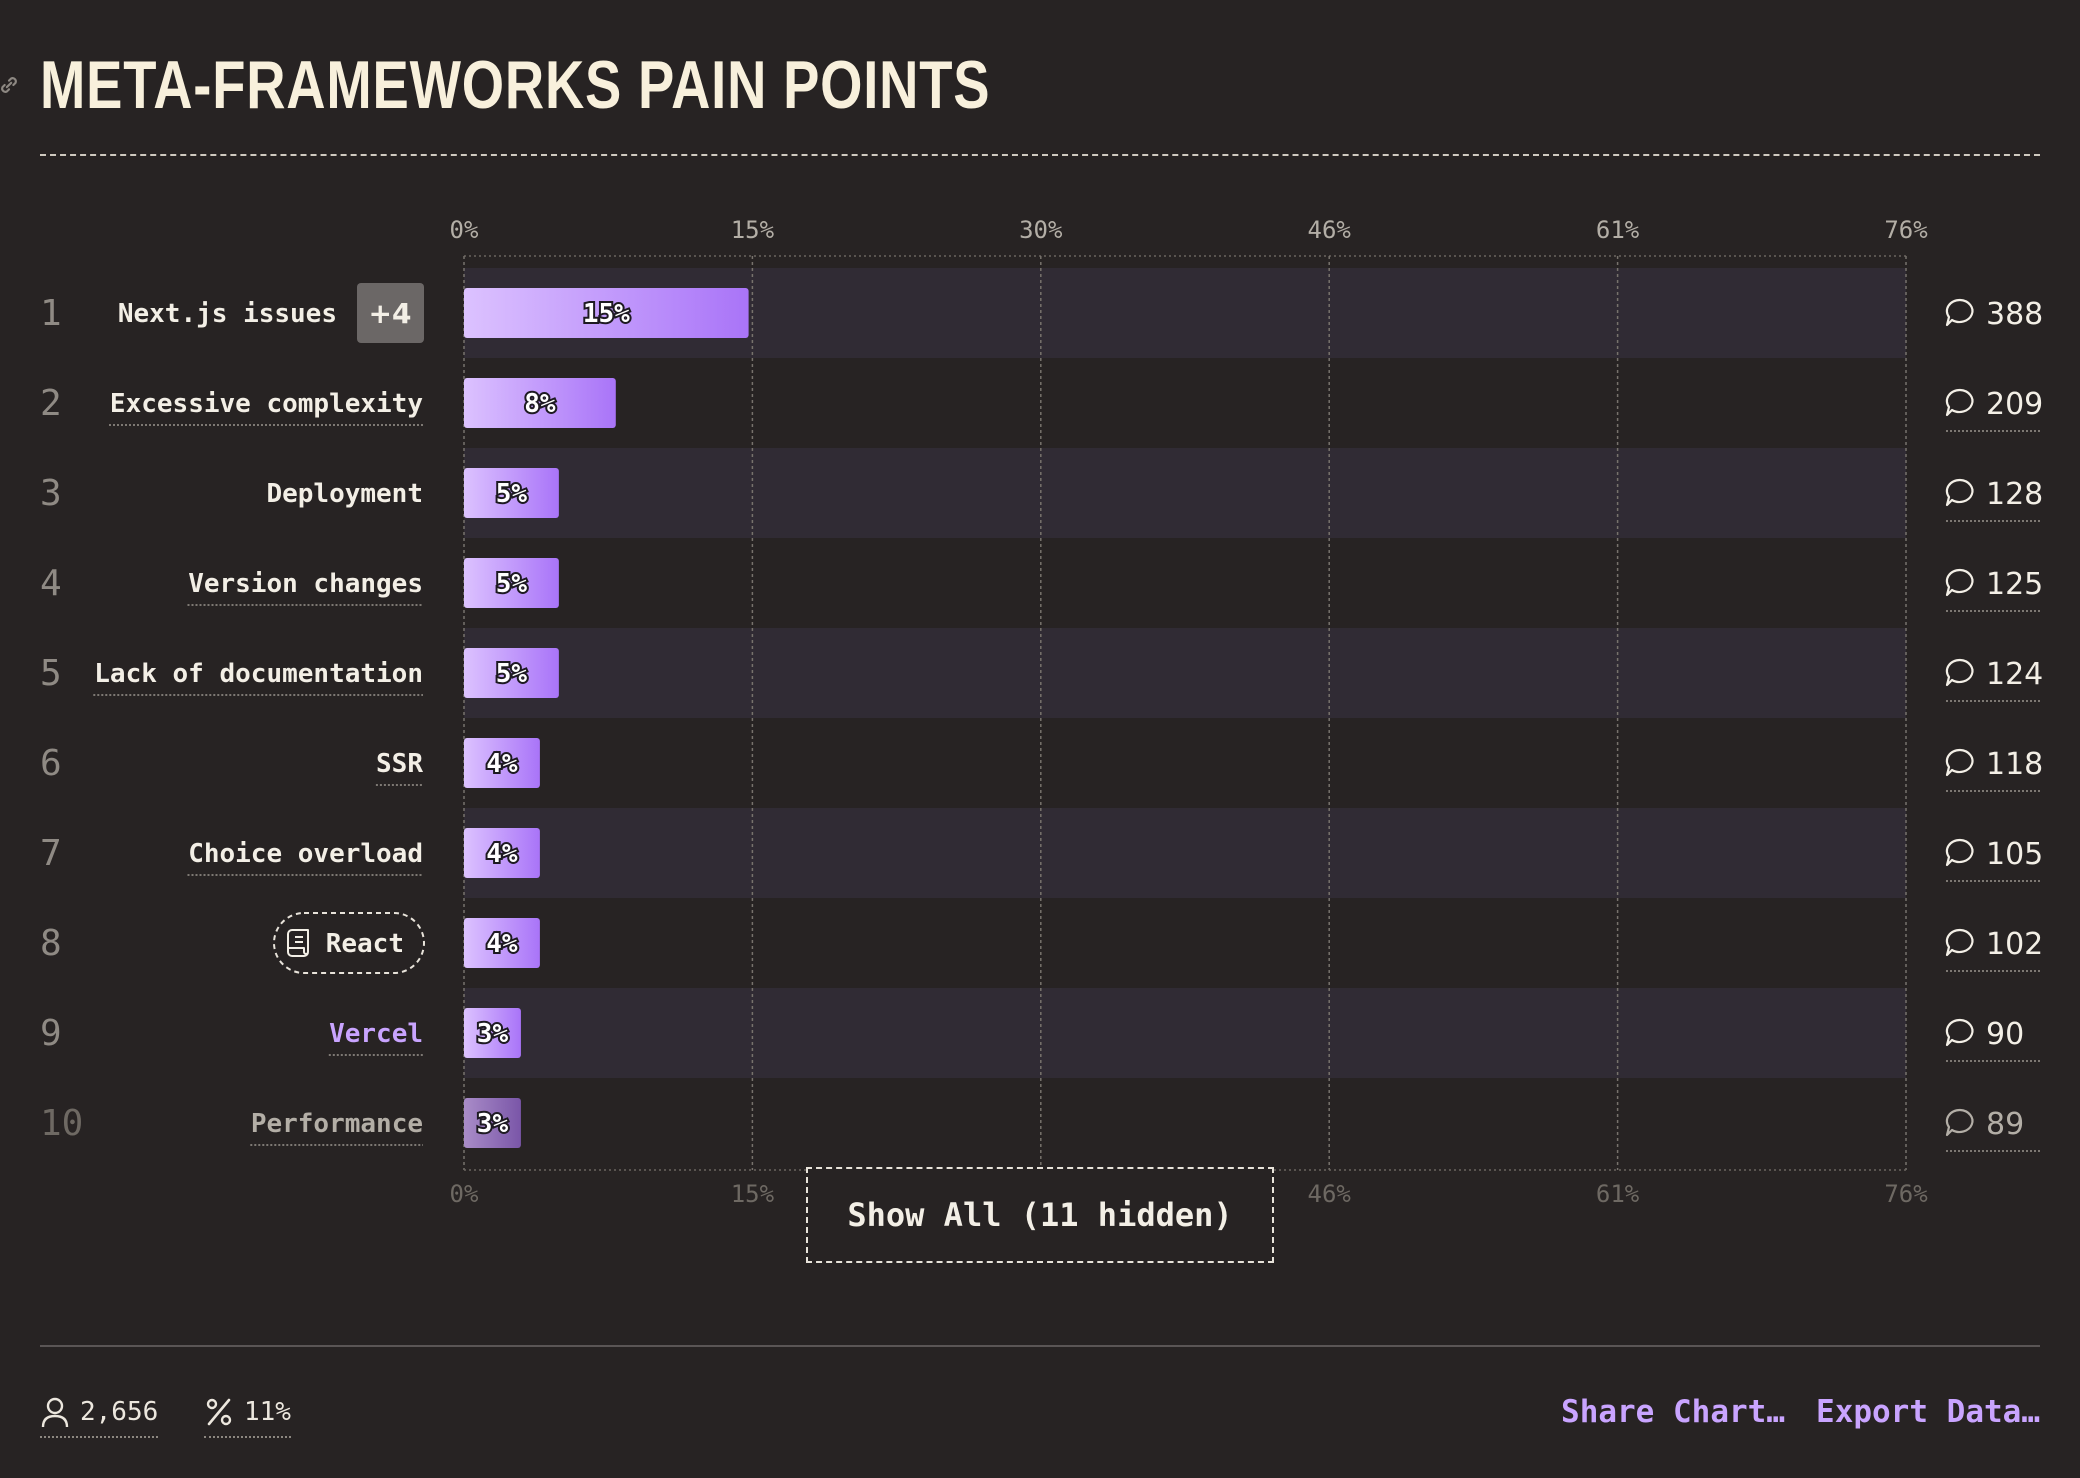 The width and height of the screenshot is (2080, 1478). Describe the element at coordinates (2014, 764) in the screenshot. I see `comment-count: 118` at that location.